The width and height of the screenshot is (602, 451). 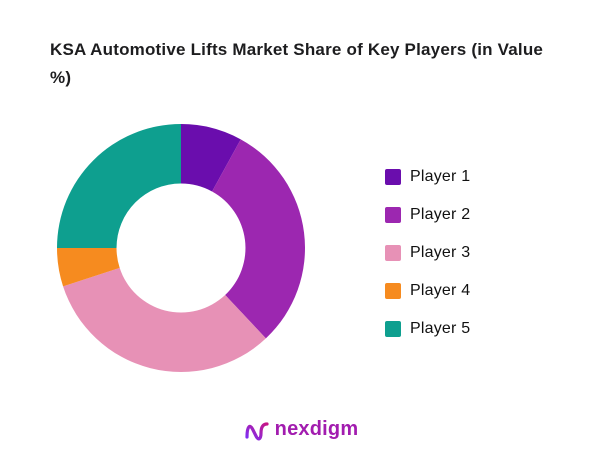 I want to click on legend-label-player-4: Player 4, so click(x=440, y=290).